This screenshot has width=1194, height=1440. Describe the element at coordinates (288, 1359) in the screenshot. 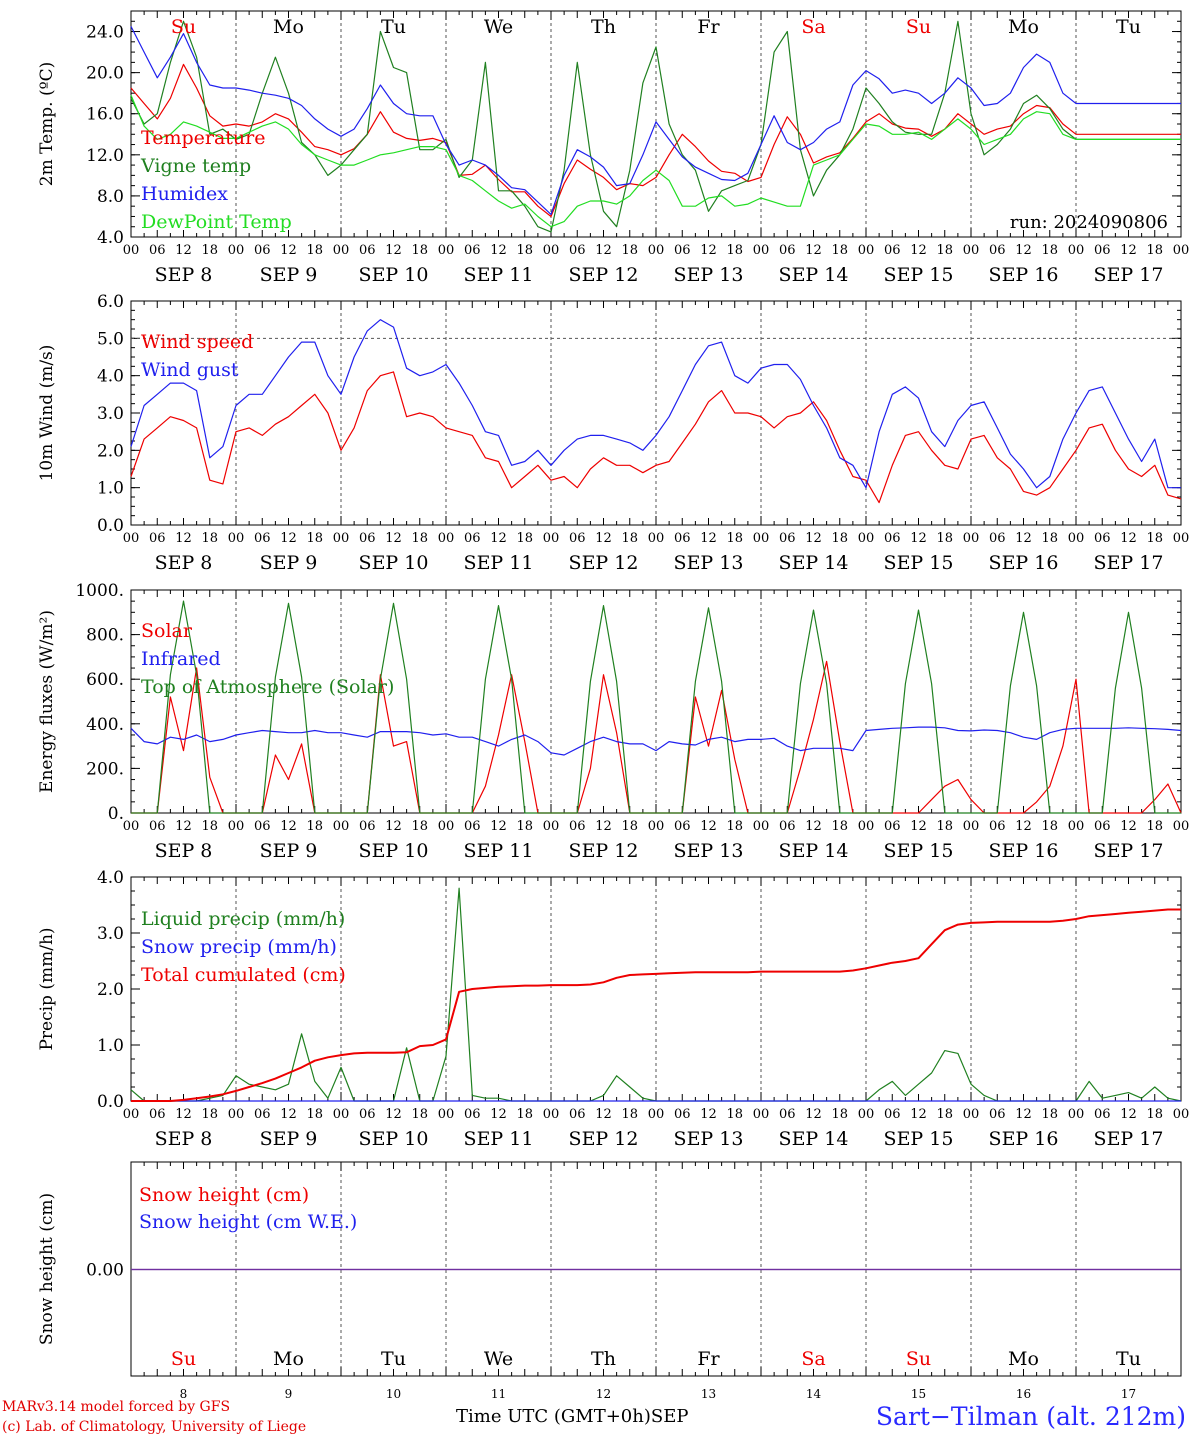

I see `day-name-bottom: Mo` at that location.